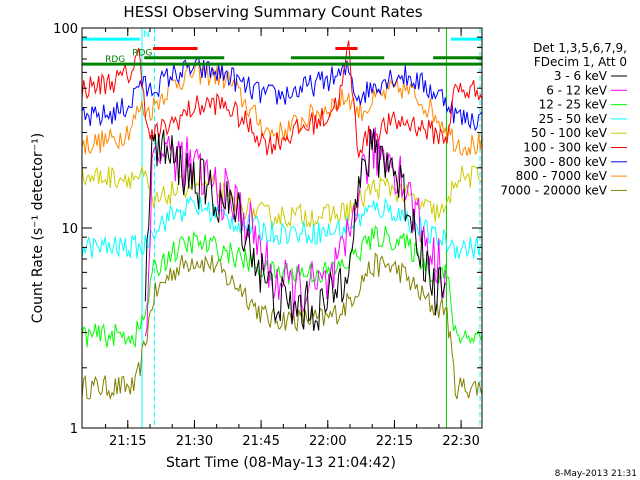 The height and width of the screenshot is (480, 640). What do you see at coordinates (127, 441) in the screenshot?
I see `x-tick-label-0: 21:15` at bounding box center [127, 441].